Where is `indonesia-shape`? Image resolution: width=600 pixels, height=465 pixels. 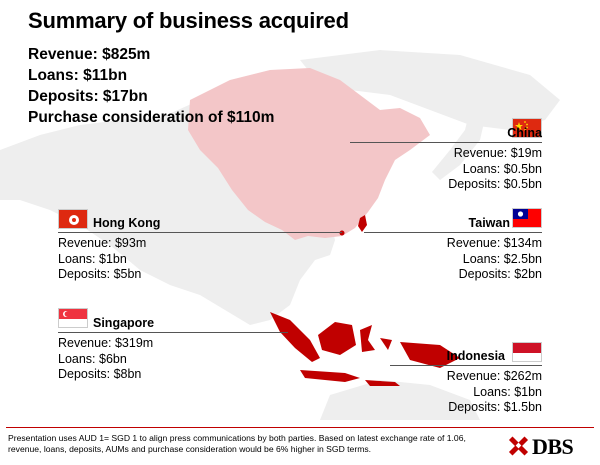 indonesia-shape is located at coordinates (365, 349).